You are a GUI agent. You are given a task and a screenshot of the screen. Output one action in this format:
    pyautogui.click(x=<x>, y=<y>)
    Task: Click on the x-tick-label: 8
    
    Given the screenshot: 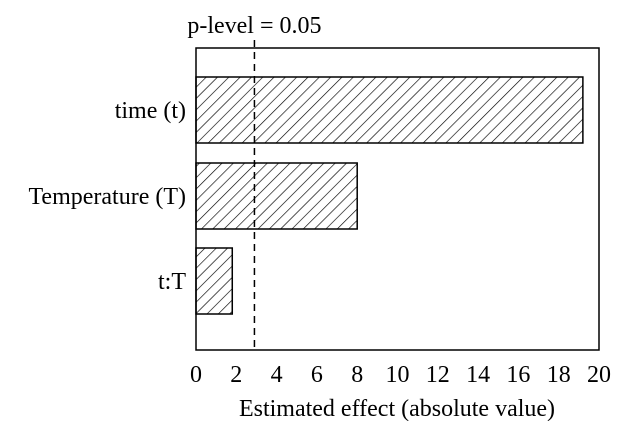 What is the action you would take?
    pyautogui.click(x=357, y=375)
    